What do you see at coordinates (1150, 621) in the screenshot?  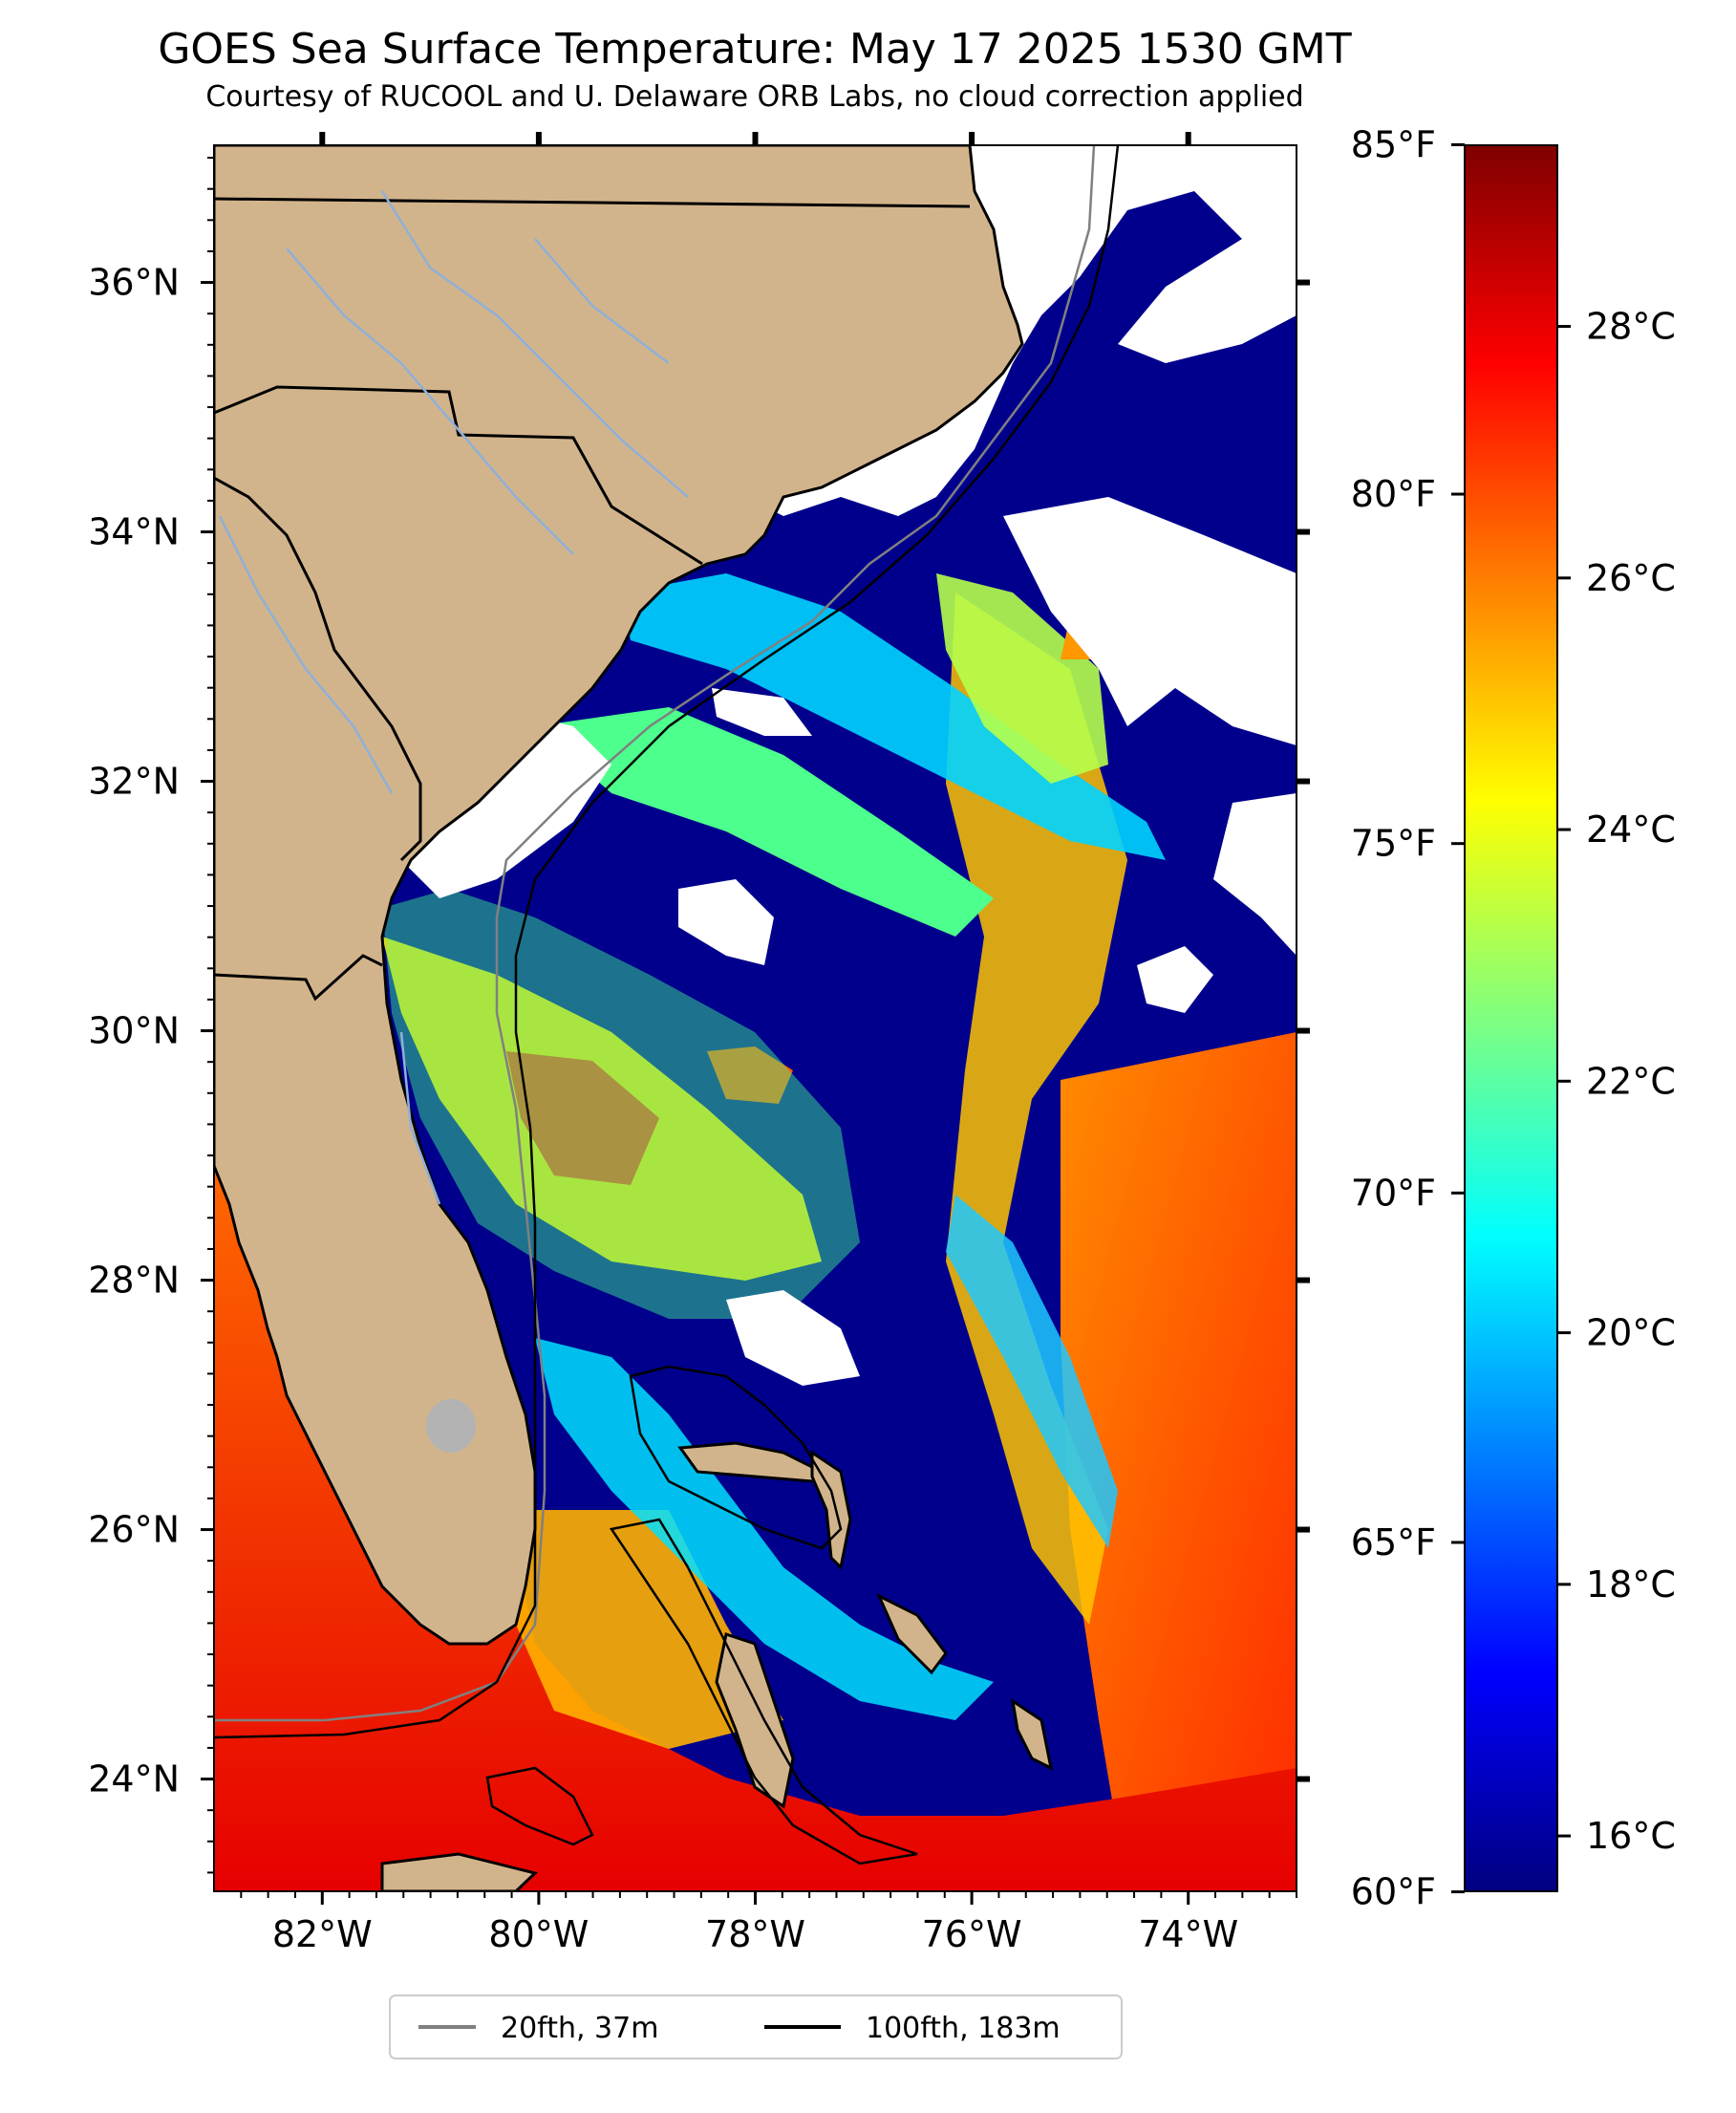 I see `cloud-east-mid` at bounding box center [1150, 621].